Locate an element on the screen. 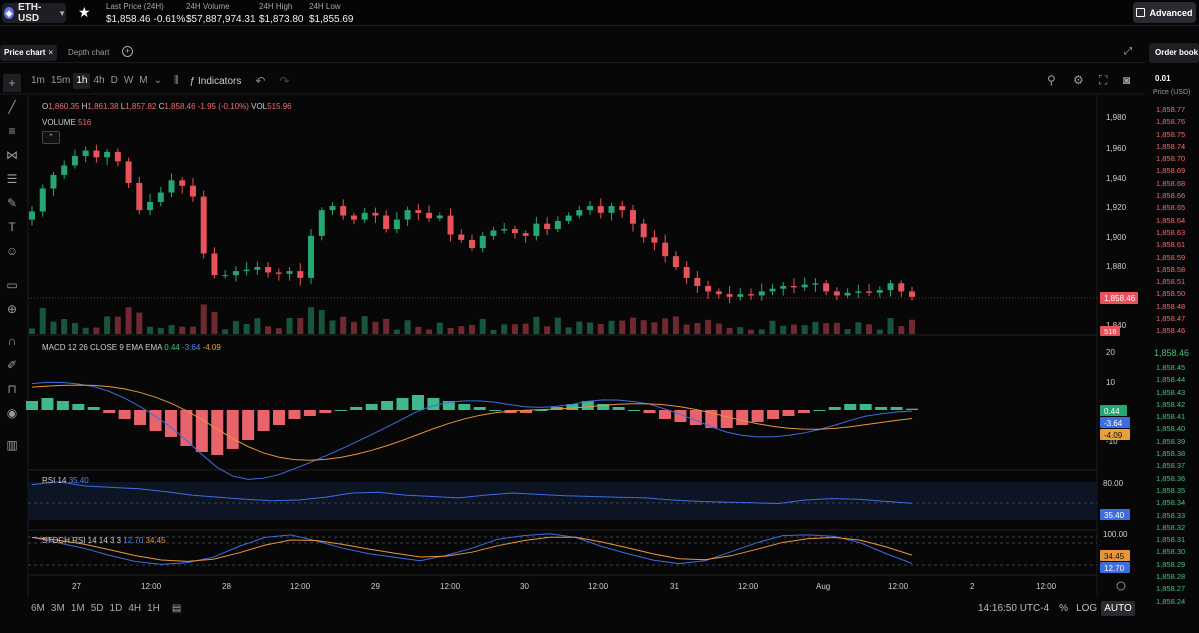 The height and width of the screenshot is (633, 1199). percent-toggle: % is located at coordinates (1064, 608).